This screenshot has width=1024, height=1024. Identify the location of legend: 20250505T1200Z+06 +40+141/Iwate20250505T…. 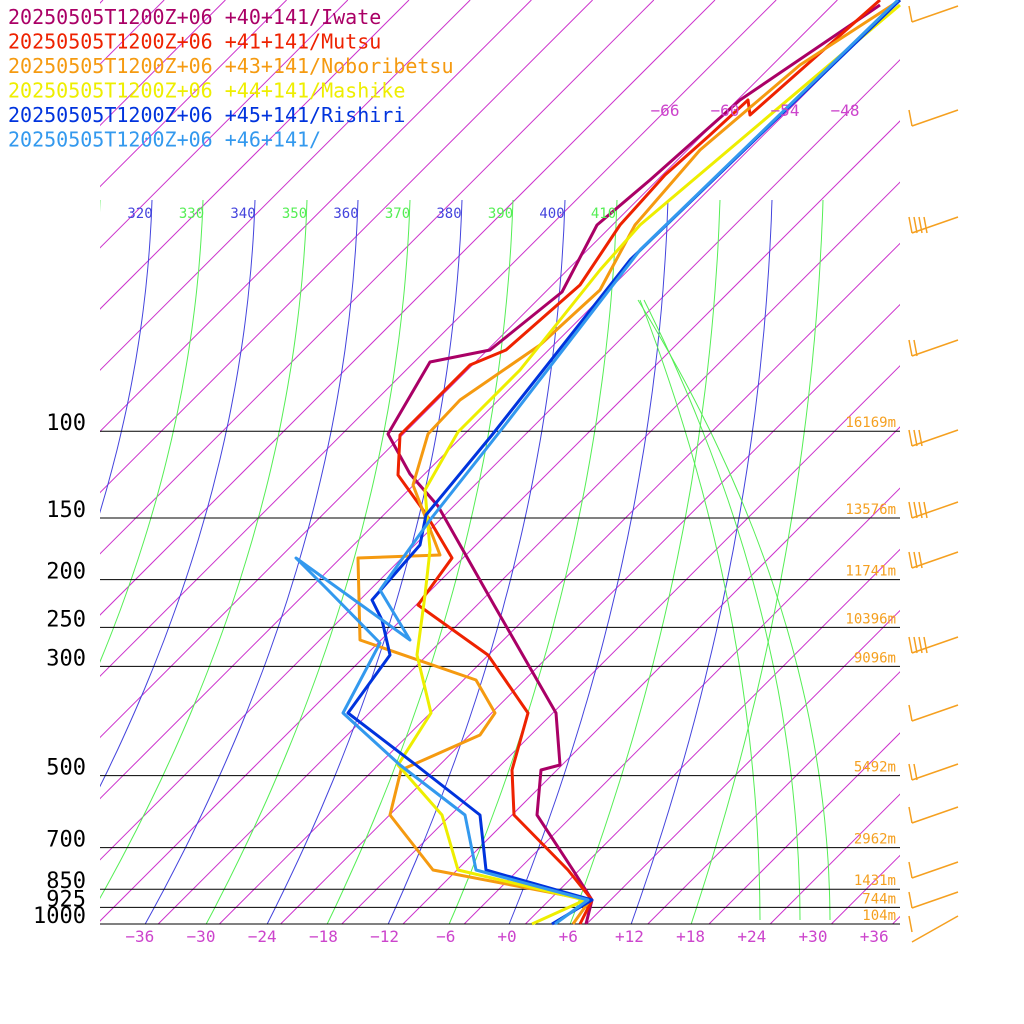
(231, 78).